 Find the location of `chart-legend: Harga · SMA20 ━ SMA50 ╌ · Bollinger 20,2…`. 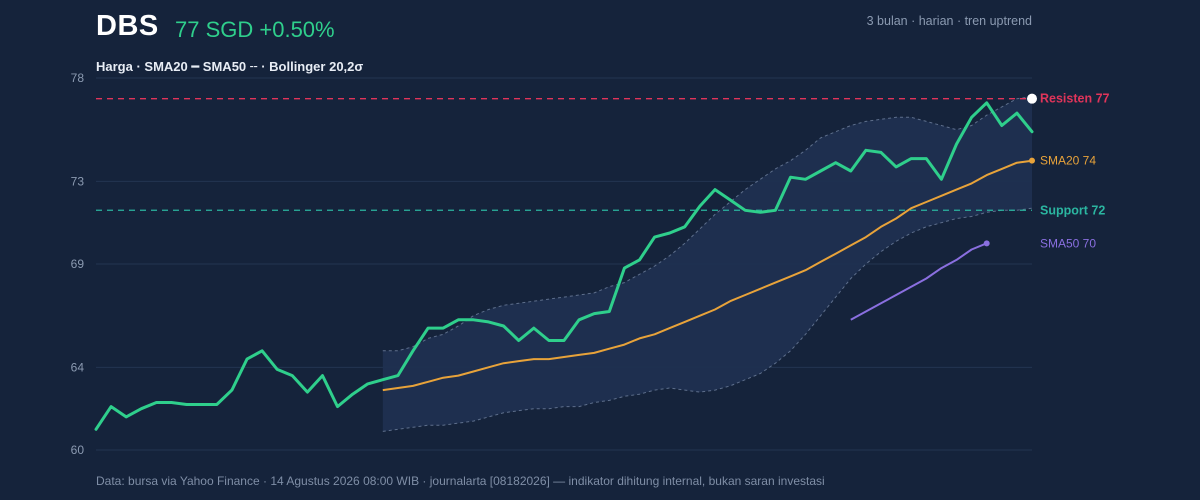

chart-legend: Harga · SMA20 ━ SMA50 ╌ · Bollinger 20,2… is located at coordinates (230, 66).